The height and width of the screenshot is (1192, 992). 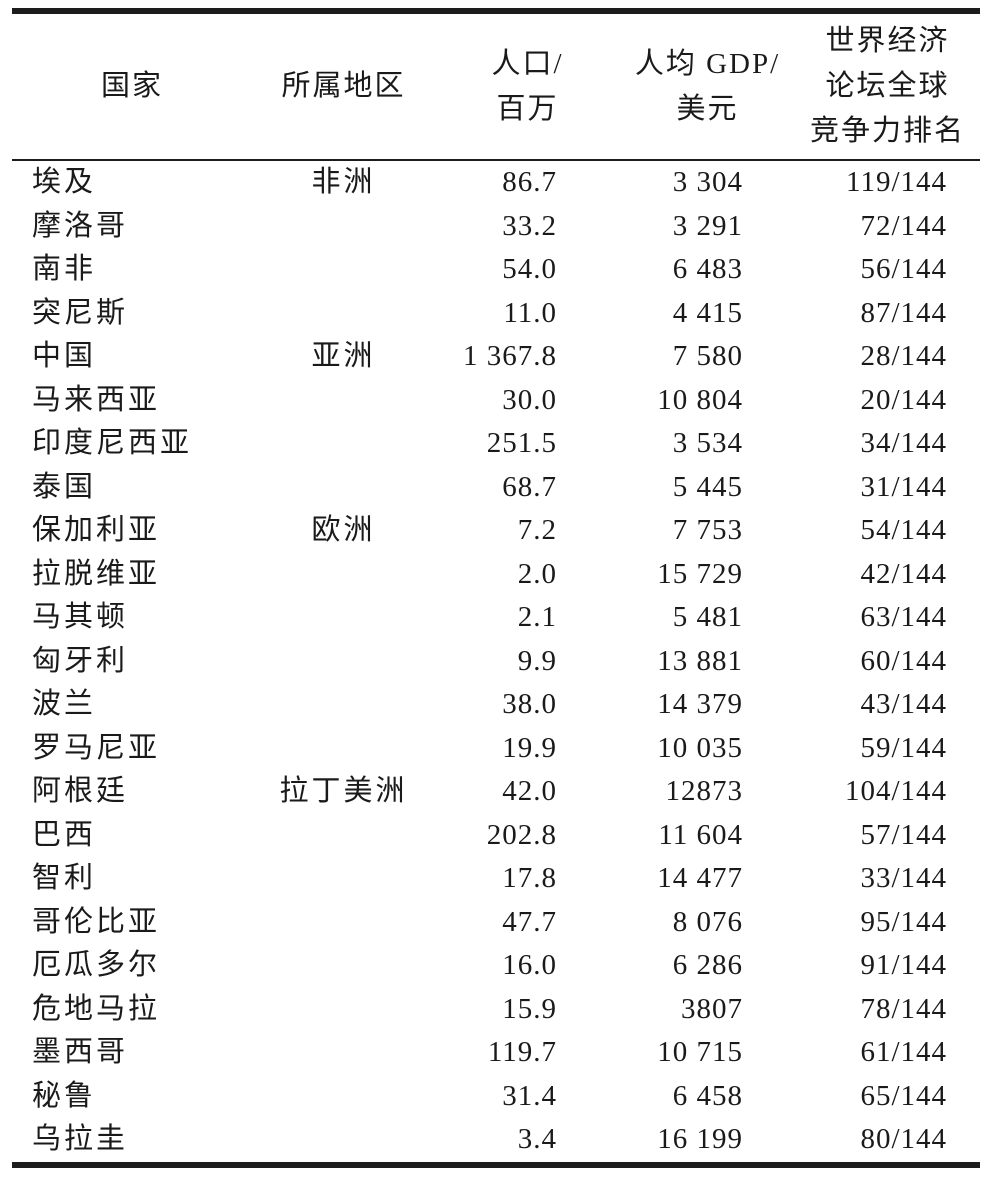 What do you see at coordinates (80, 225) in the screenshot?
I see `cell-country: 摩洛哥` at bounding box center [80, 225].